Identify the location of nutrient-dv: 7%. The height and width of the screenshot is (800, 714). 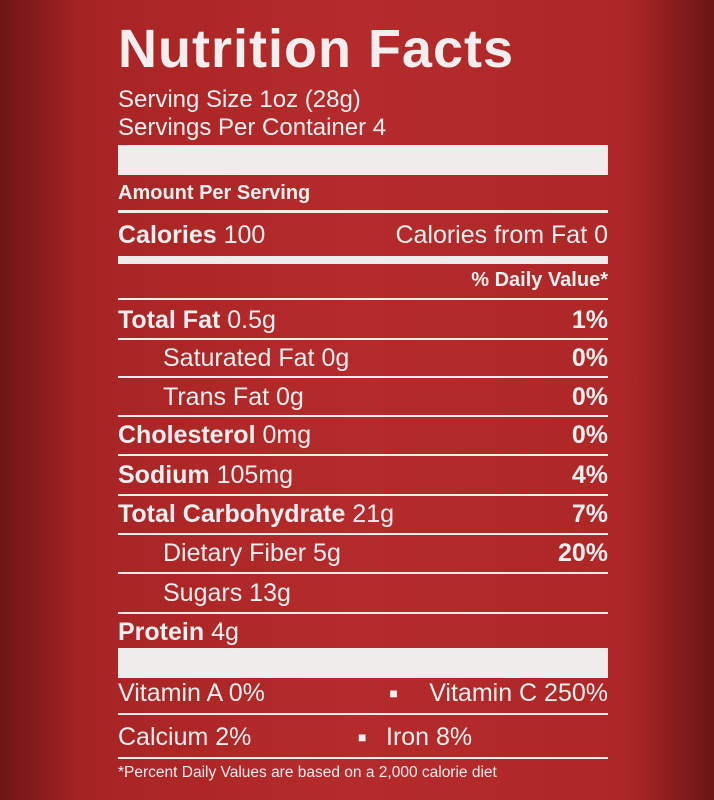
(589, 513).